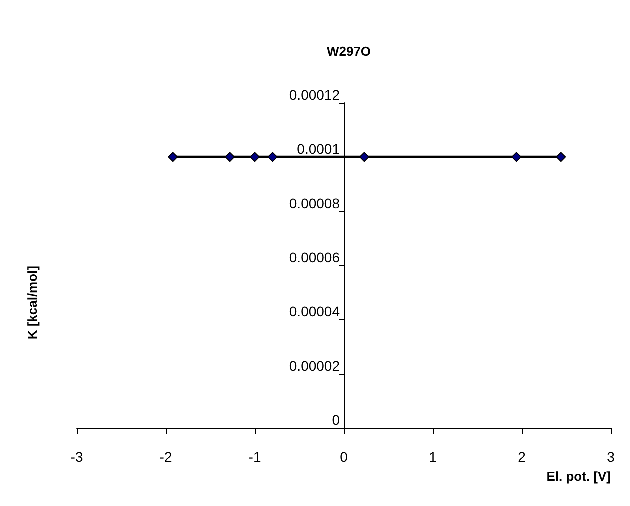 The height and width of the screenshot is (506, 630). Describe the element at coordinates (522, 457) in the screenshot. I see `x-tick-label: 2` at that location.